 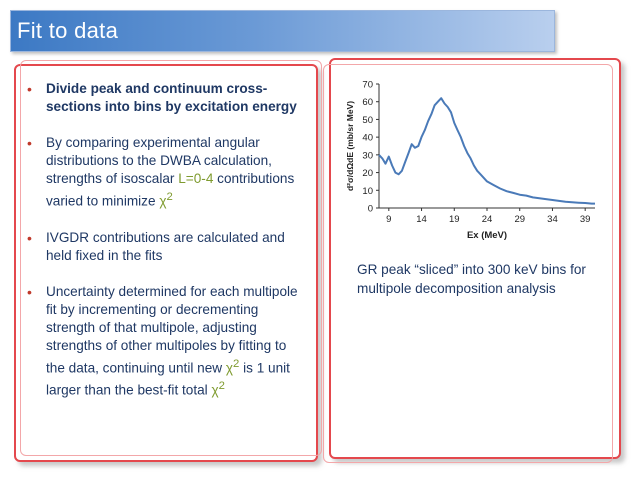 What do you see at coordinates (68, 30) in the screenshot?
I see `slide-title: Fit to data` at bounding box center [68, 30].